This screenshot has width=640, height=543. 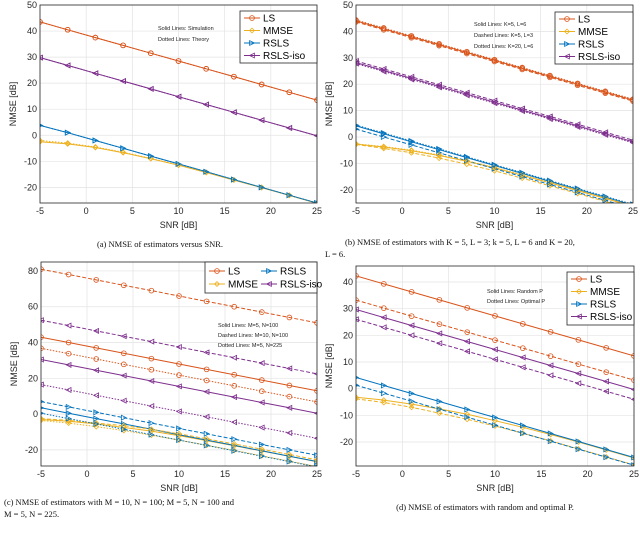 What do you see at coordinates (350, 137) in the screenshot?
I see `y-tick-label: 0` at bounding box center [350, 137].